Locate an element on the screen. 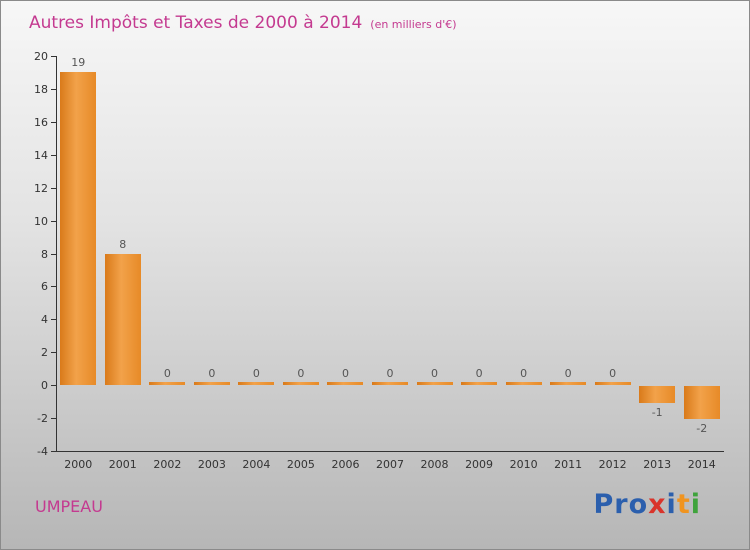  bar-value-label: -1 is located at coordinates (657, 412).